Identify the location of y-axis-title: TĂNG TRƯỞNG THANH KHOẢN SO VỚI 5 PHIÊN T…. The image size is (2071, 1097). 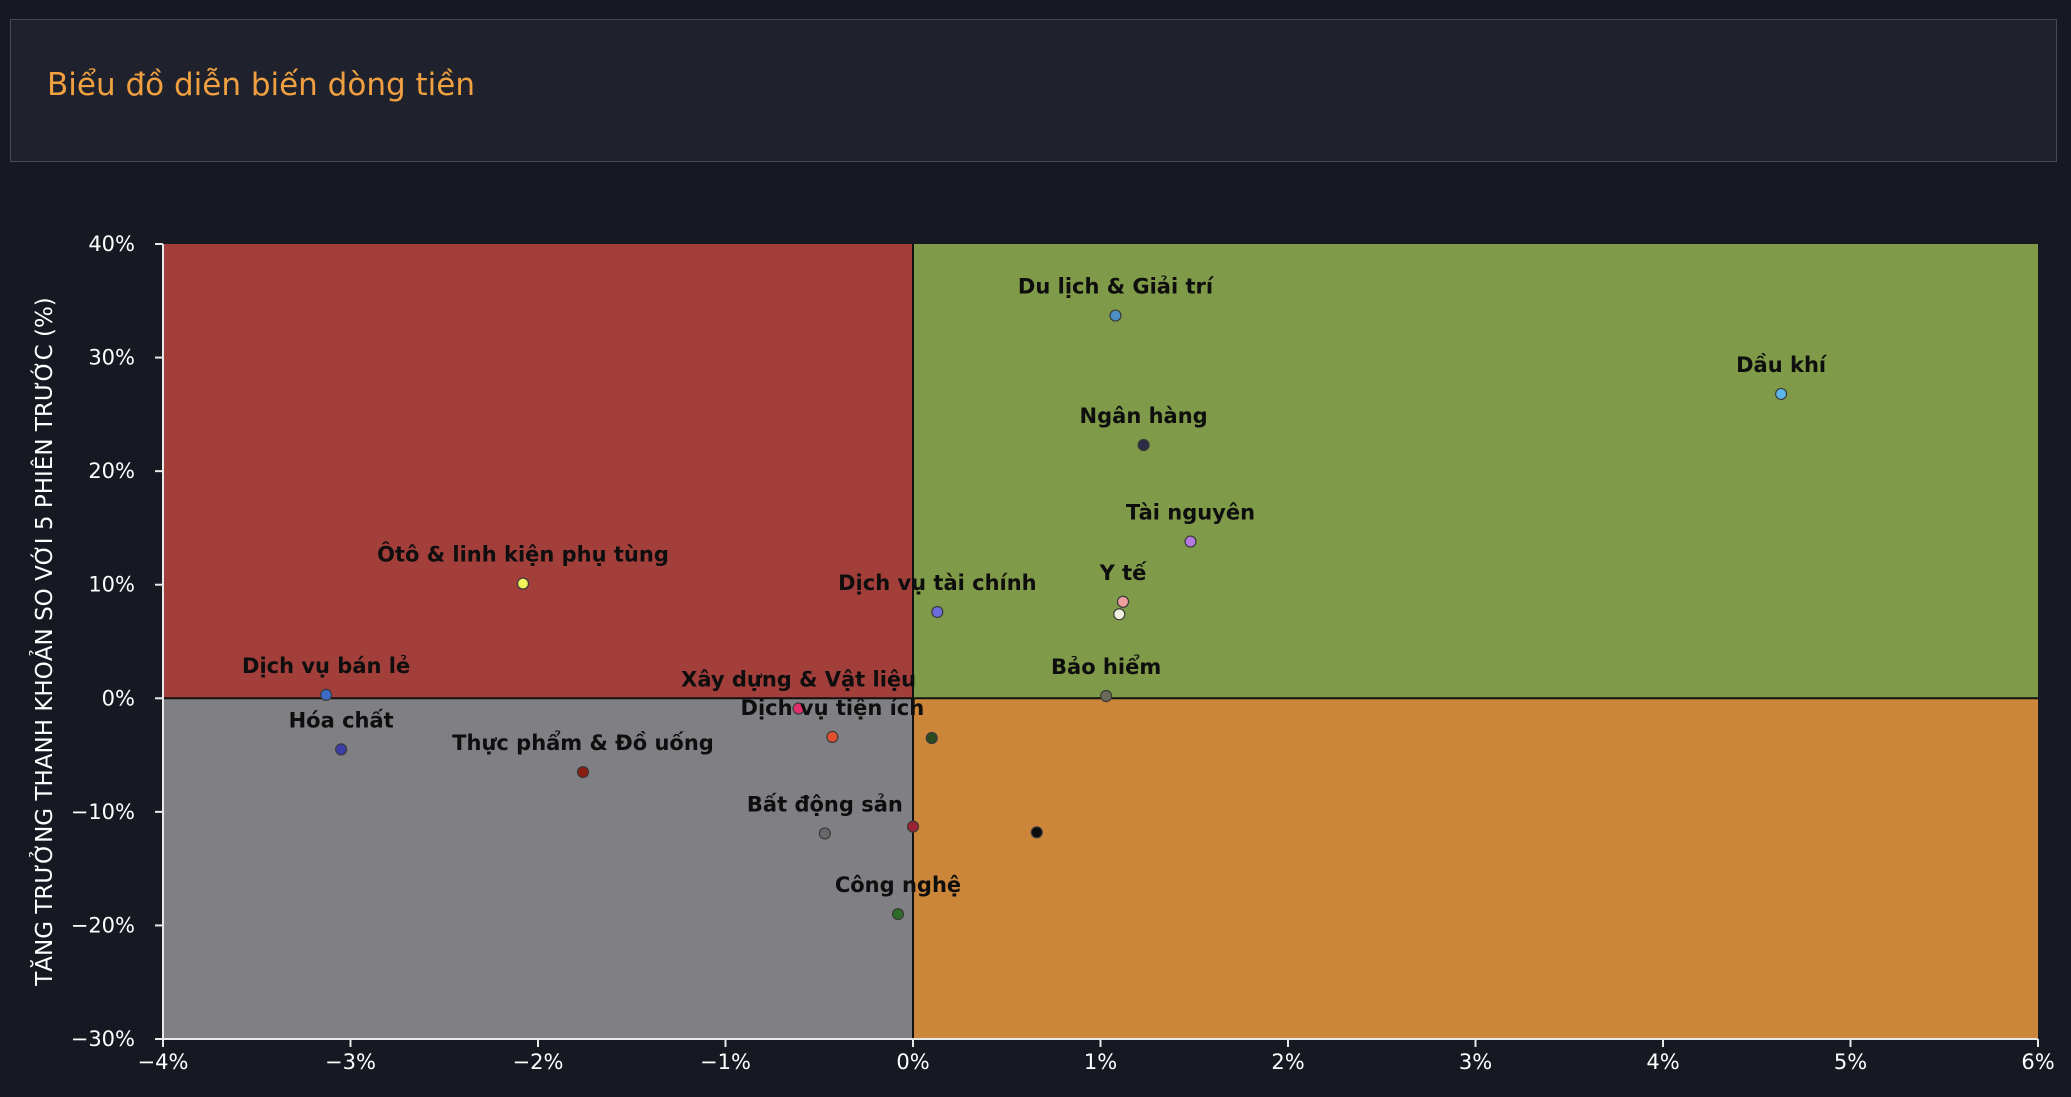
(43, 642).